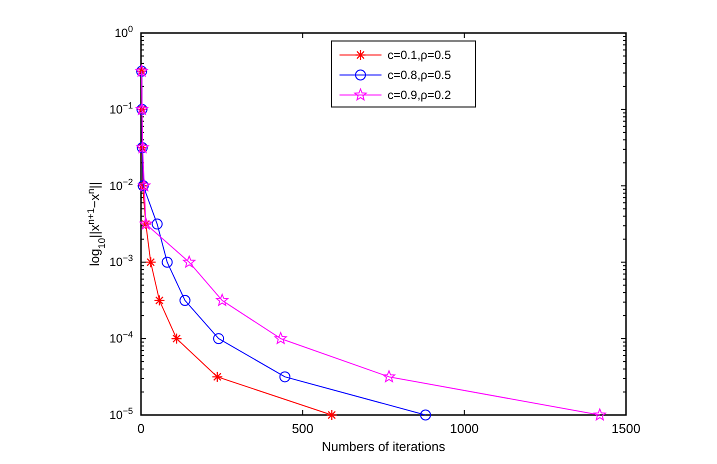 The width and height of the screenshot is (717, 464). Describe the element at coordinates (420, 75) in the screenshot. I see `legend-label: c=0.8,ρ=0.5` at that location.